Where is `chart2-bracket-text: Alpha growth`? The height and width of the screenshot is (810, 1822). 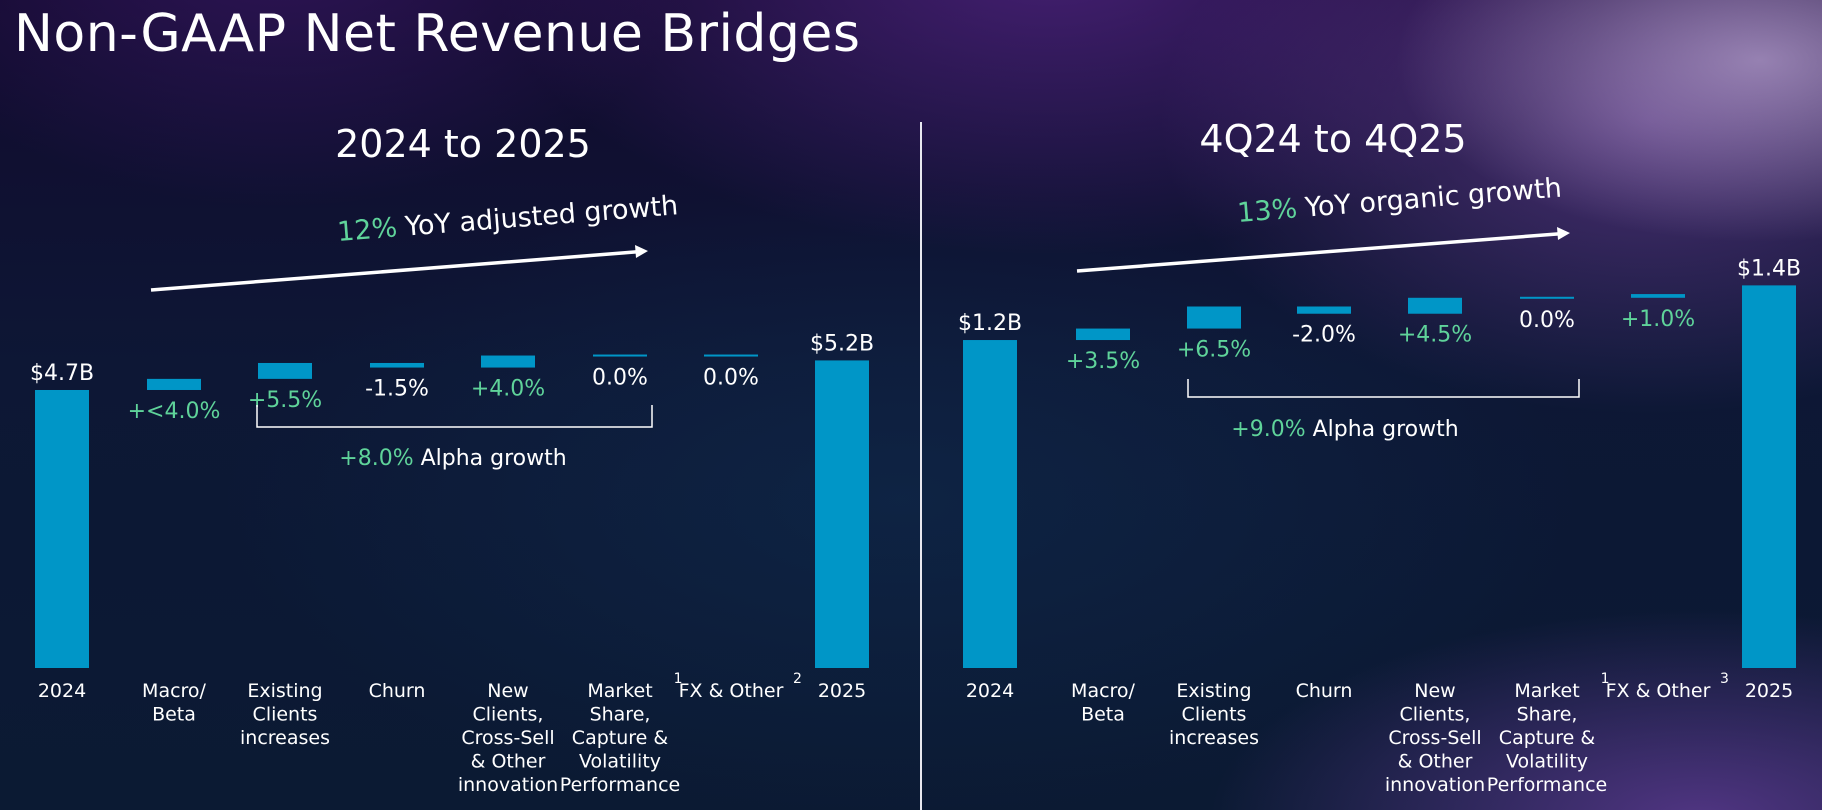 chart2-bracket-text: Alpha growth is located at coordinates (1386, 429).